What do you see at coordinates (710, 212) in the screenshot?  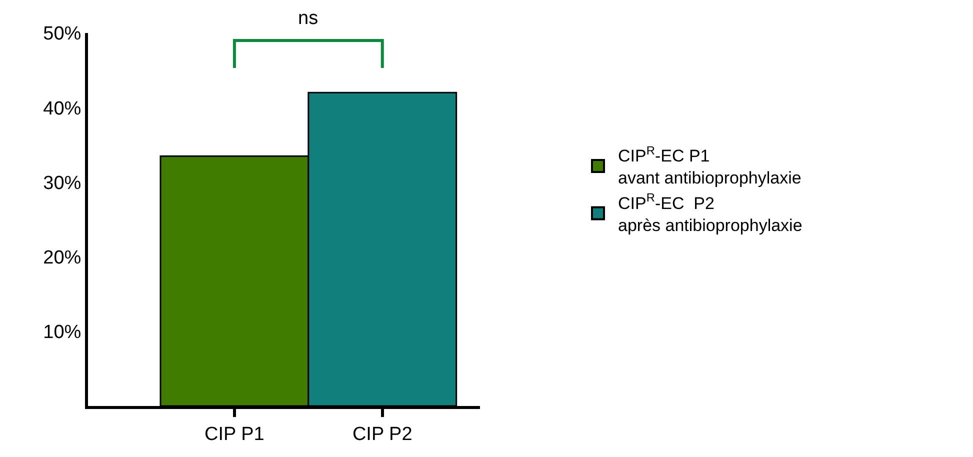 I see `legend-label: CIP$^{R}$-EC P2 après antibioprophylaxie` at bounding box center [710, 212].